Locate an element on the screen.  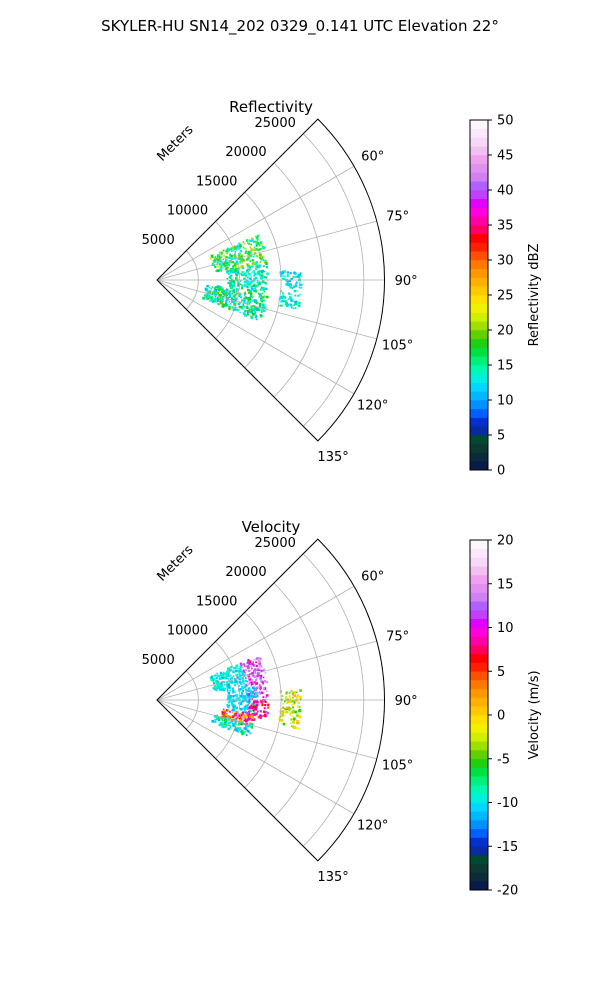
azimuth-tick-label: 135° is located at coordinates (332, 877).